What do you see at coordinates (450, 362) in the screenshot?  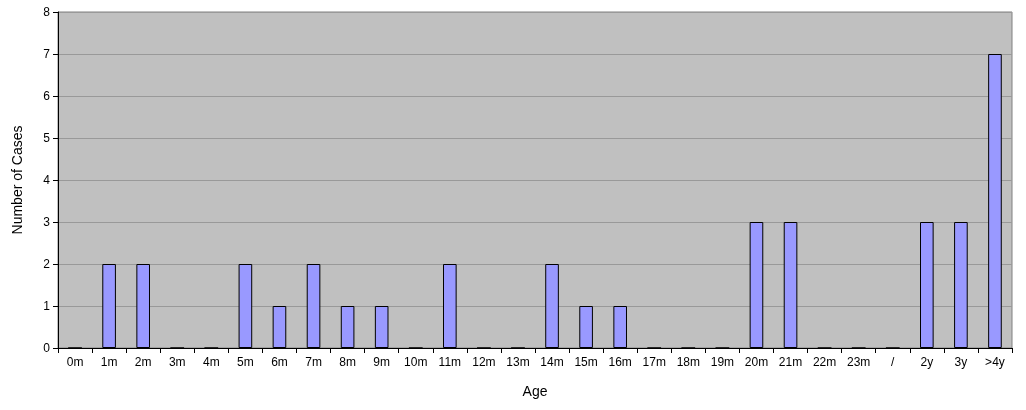 I see `x-tick-label: 11m` at bounding box center [450, 362].